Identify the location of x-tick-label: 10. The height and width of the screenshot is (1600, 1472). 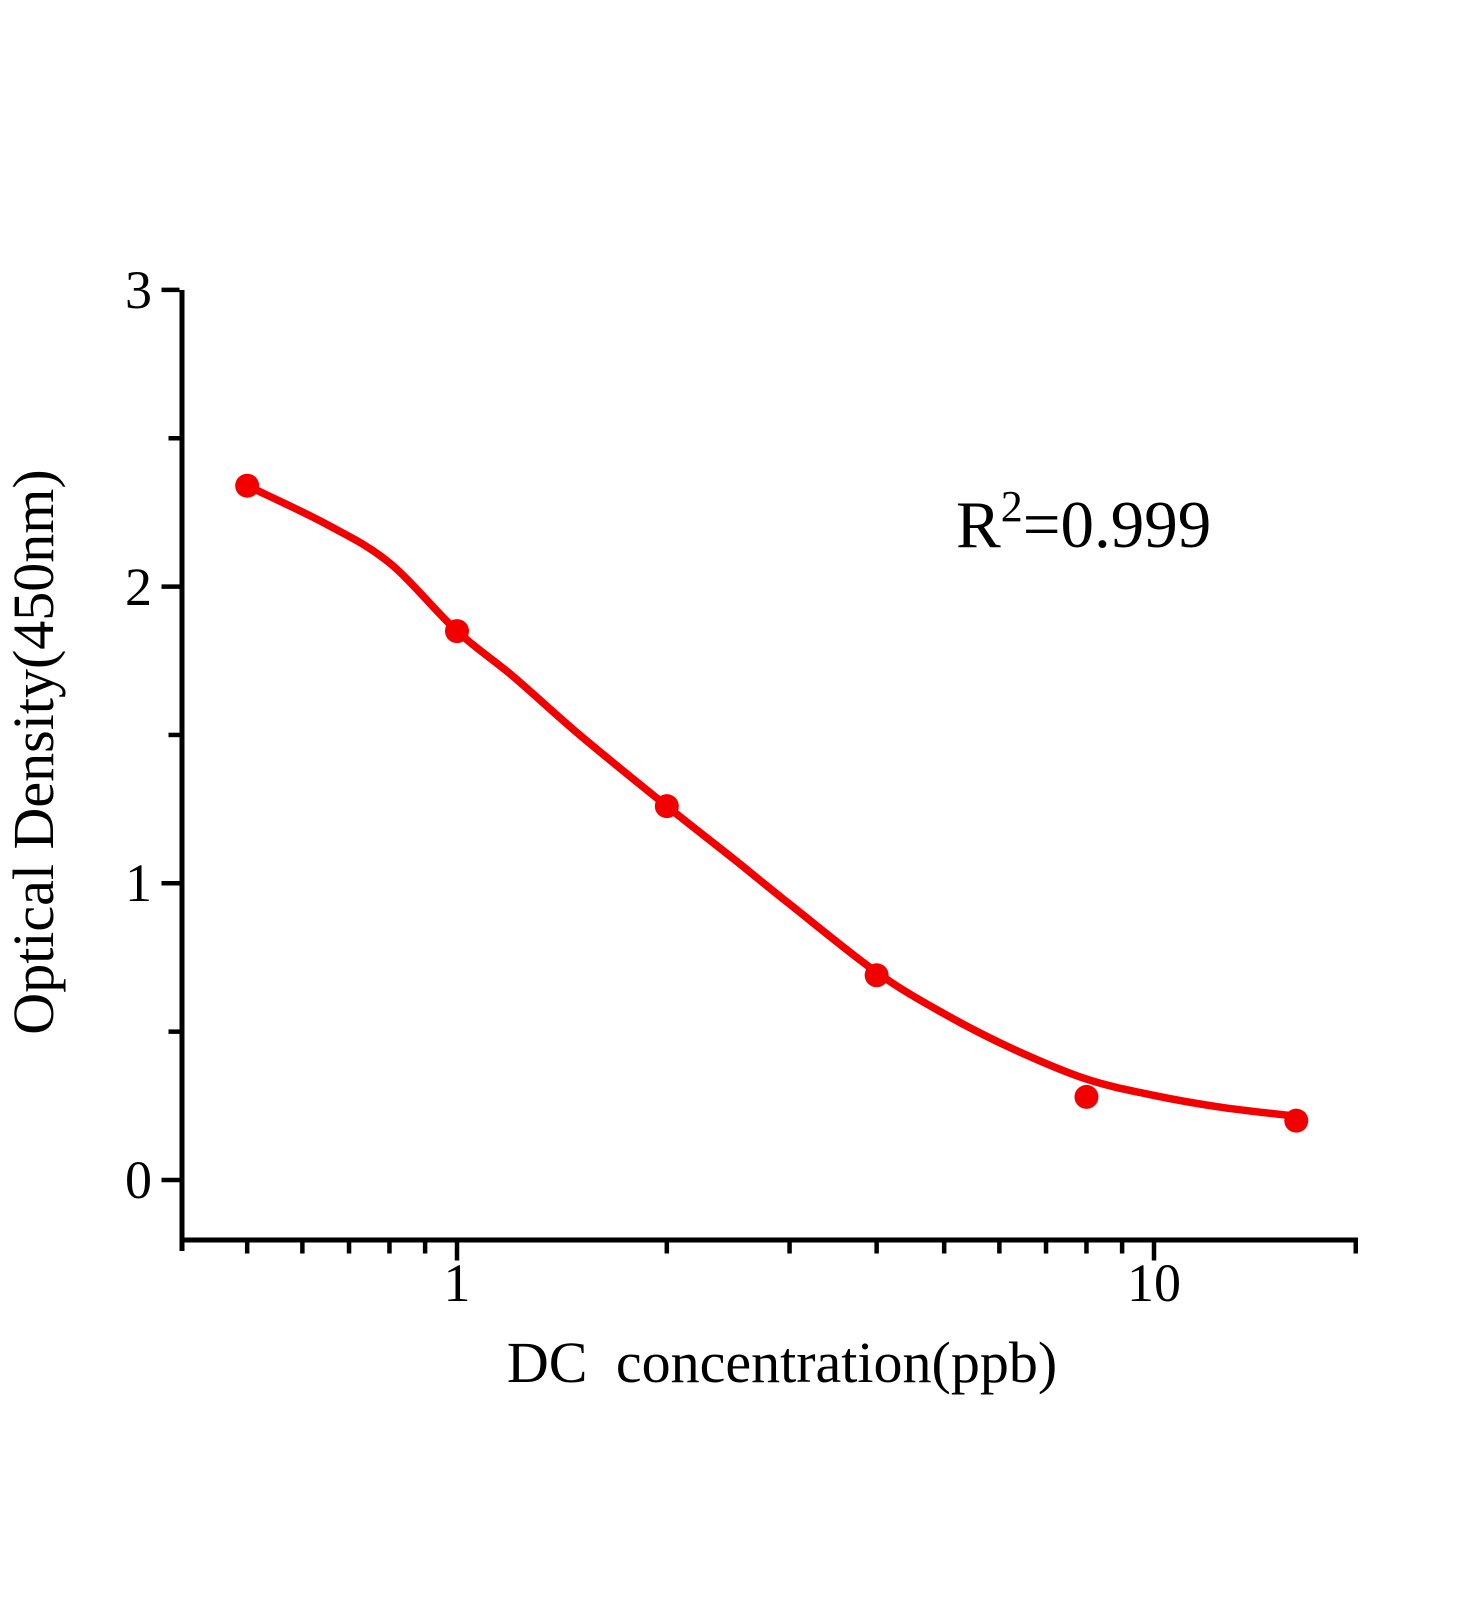
(1154, 1283).